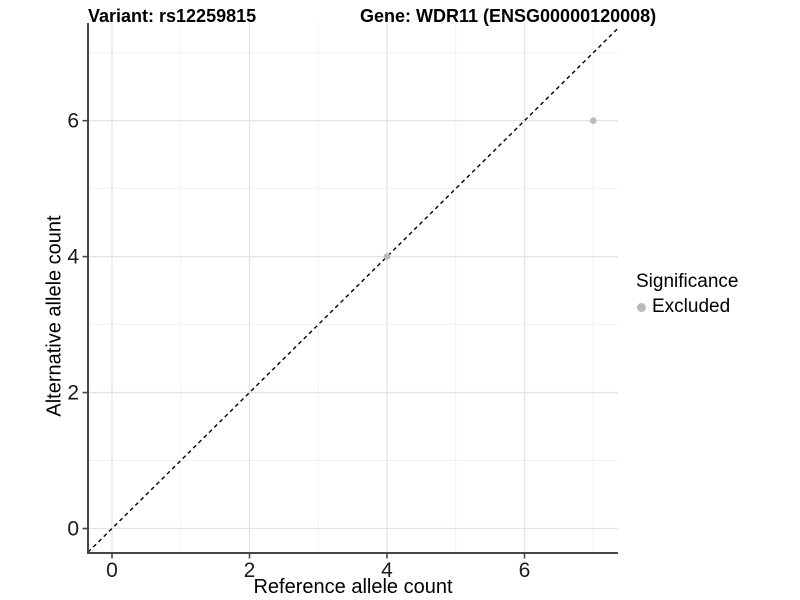 This screenshot has height=600, width=800. What do you see at coordinates (353, 587) in the screenshot?
I see `x-axis-title: Reference allele count` at bounding box center [353, 587].